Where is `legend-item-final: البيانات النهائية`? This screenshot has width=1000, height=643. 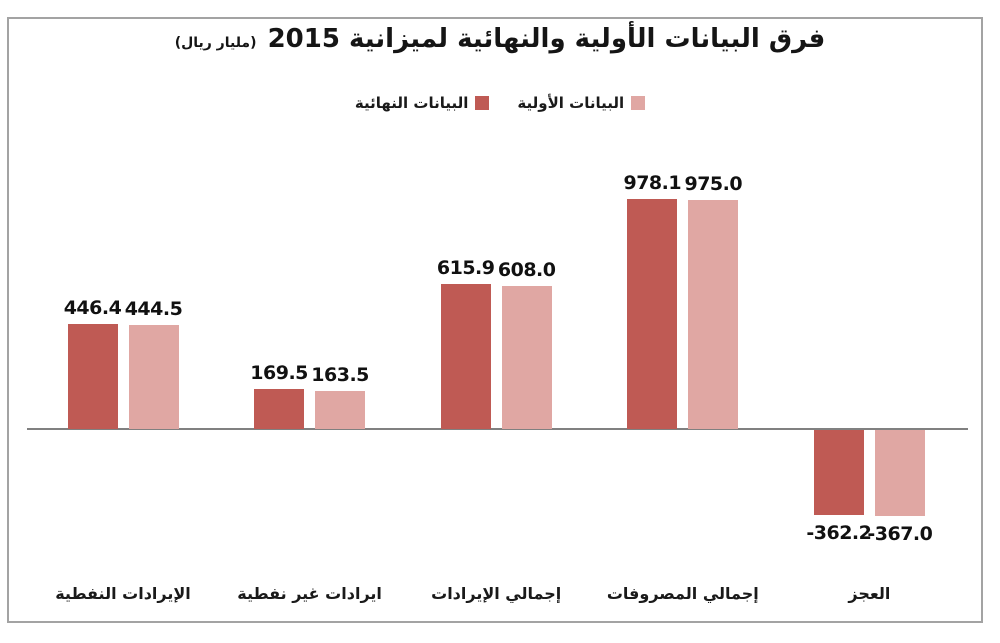 legend-item-final: البيانات النهائية is located at coordinates (422, 103).